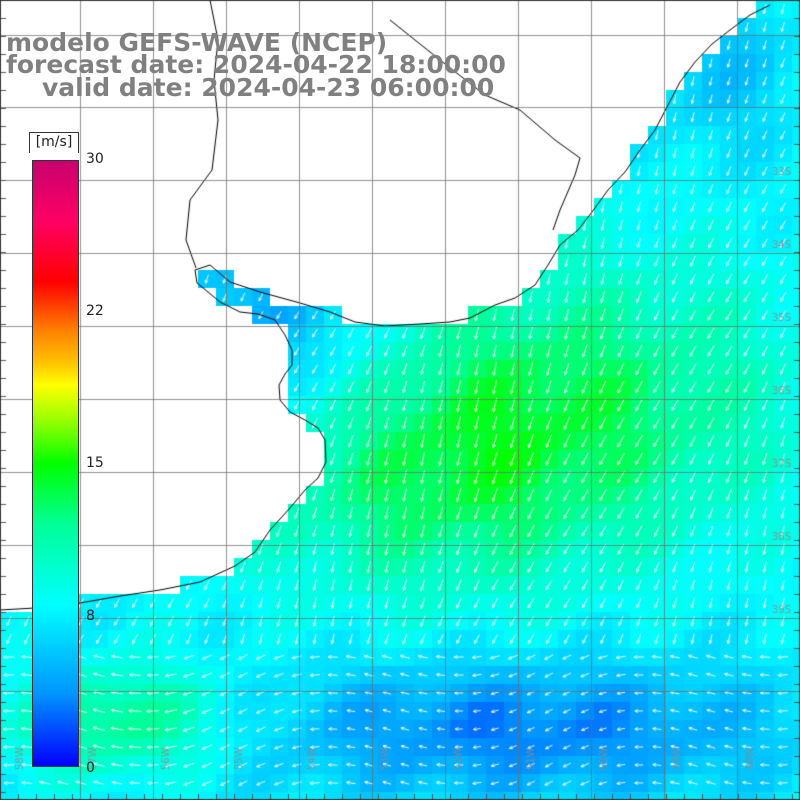 The image size is (800, 800). Describe the element at coordinates (268, 87) in the screenshot. I see `valid-date: valid date: 2024-04-23 06:00:00` at that location.